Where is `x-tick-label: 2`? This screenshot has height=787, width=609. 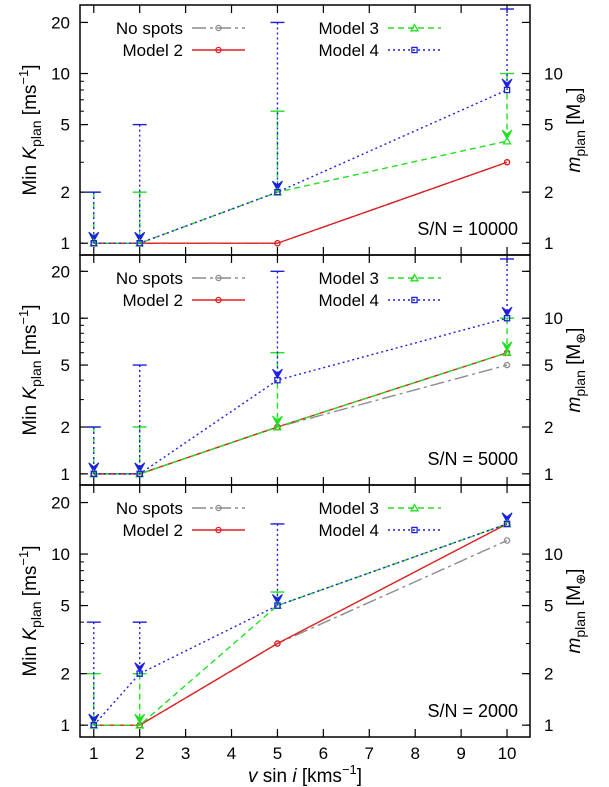
x-tick-label: 2 is located at coordinates (139, 753).